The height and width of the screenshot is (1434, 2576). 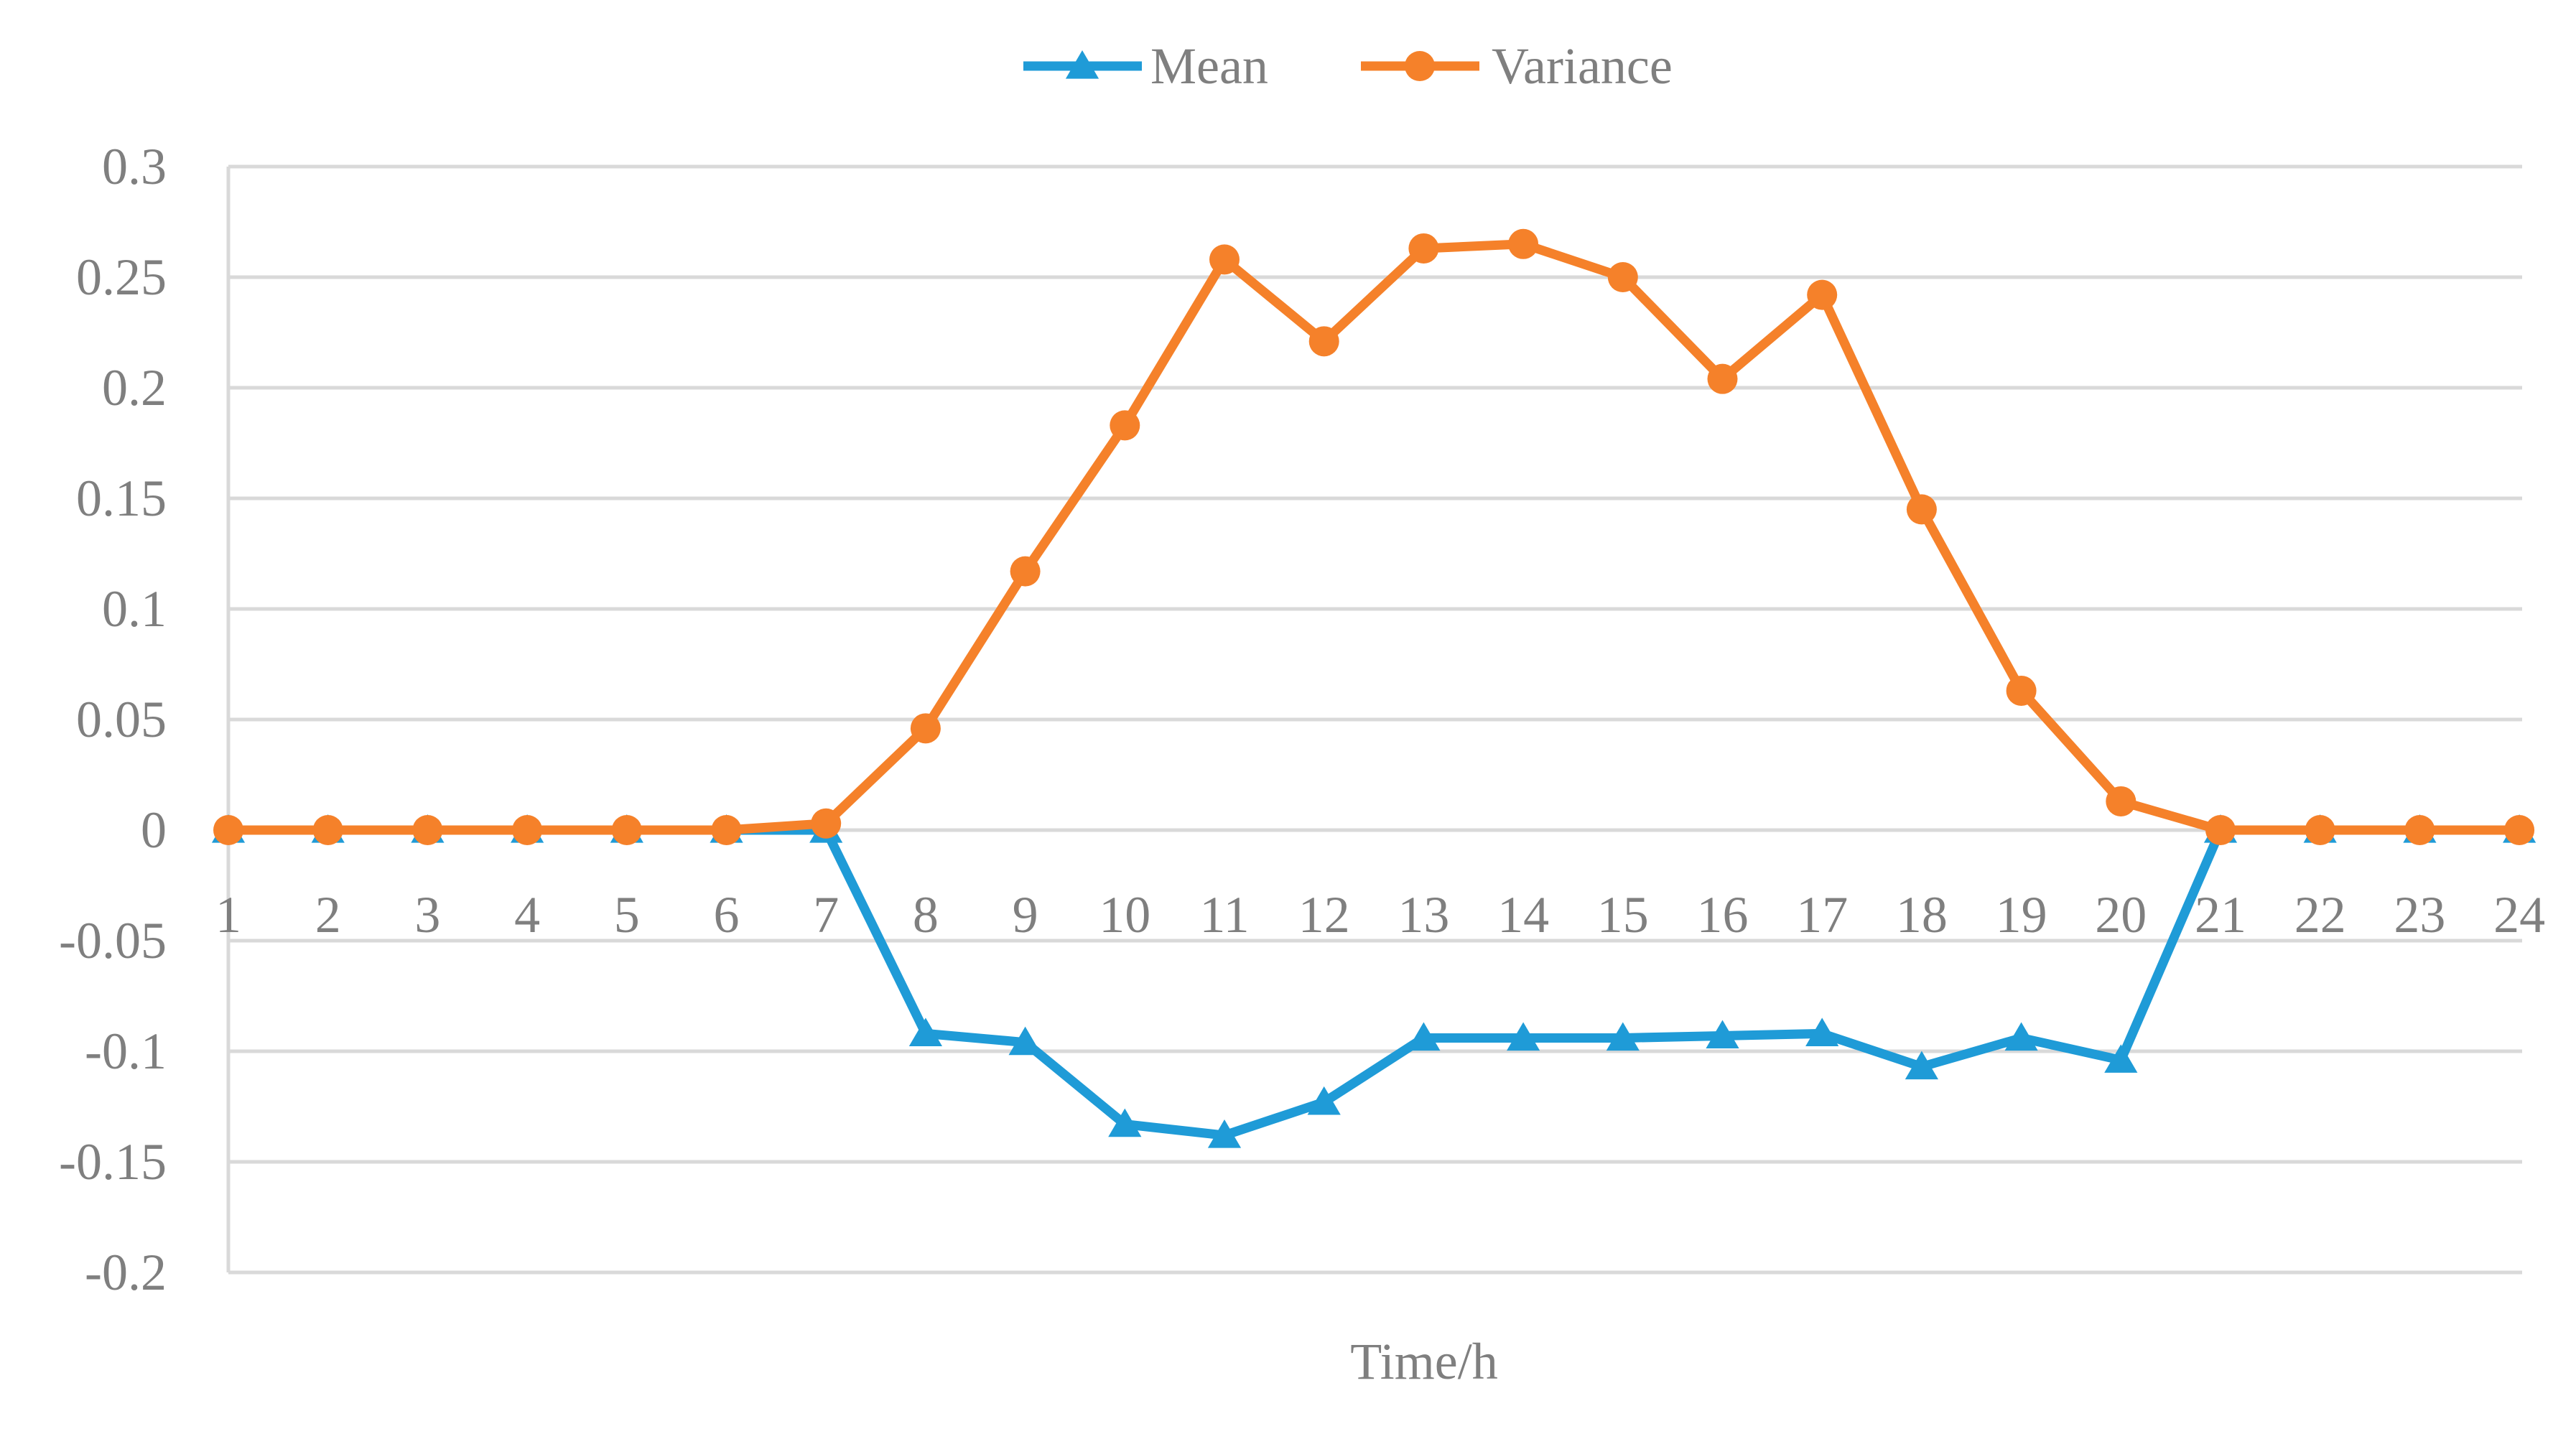 I want to click on y-axis-ticks: -0.2 -0.15 -0.1 -0.05 0 0.05 0.1 0.15 0.2 0.25 0.3, so click(x=113, y=720).